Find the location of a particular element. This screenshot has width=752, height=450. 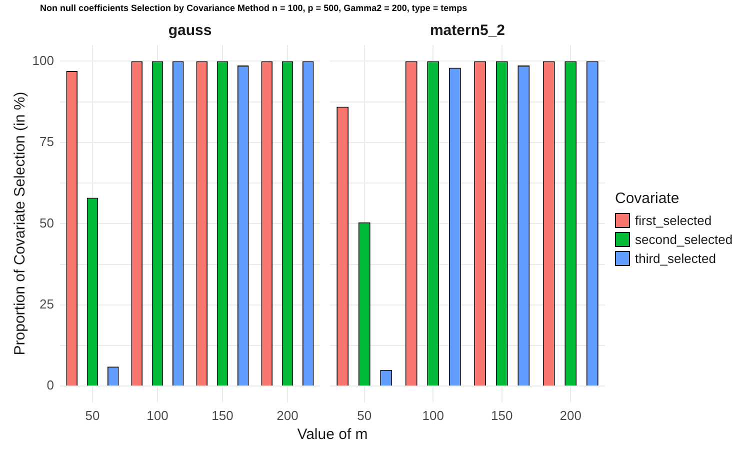

chart-subtitle: matern5_2 is located at coordinates (467, 30).